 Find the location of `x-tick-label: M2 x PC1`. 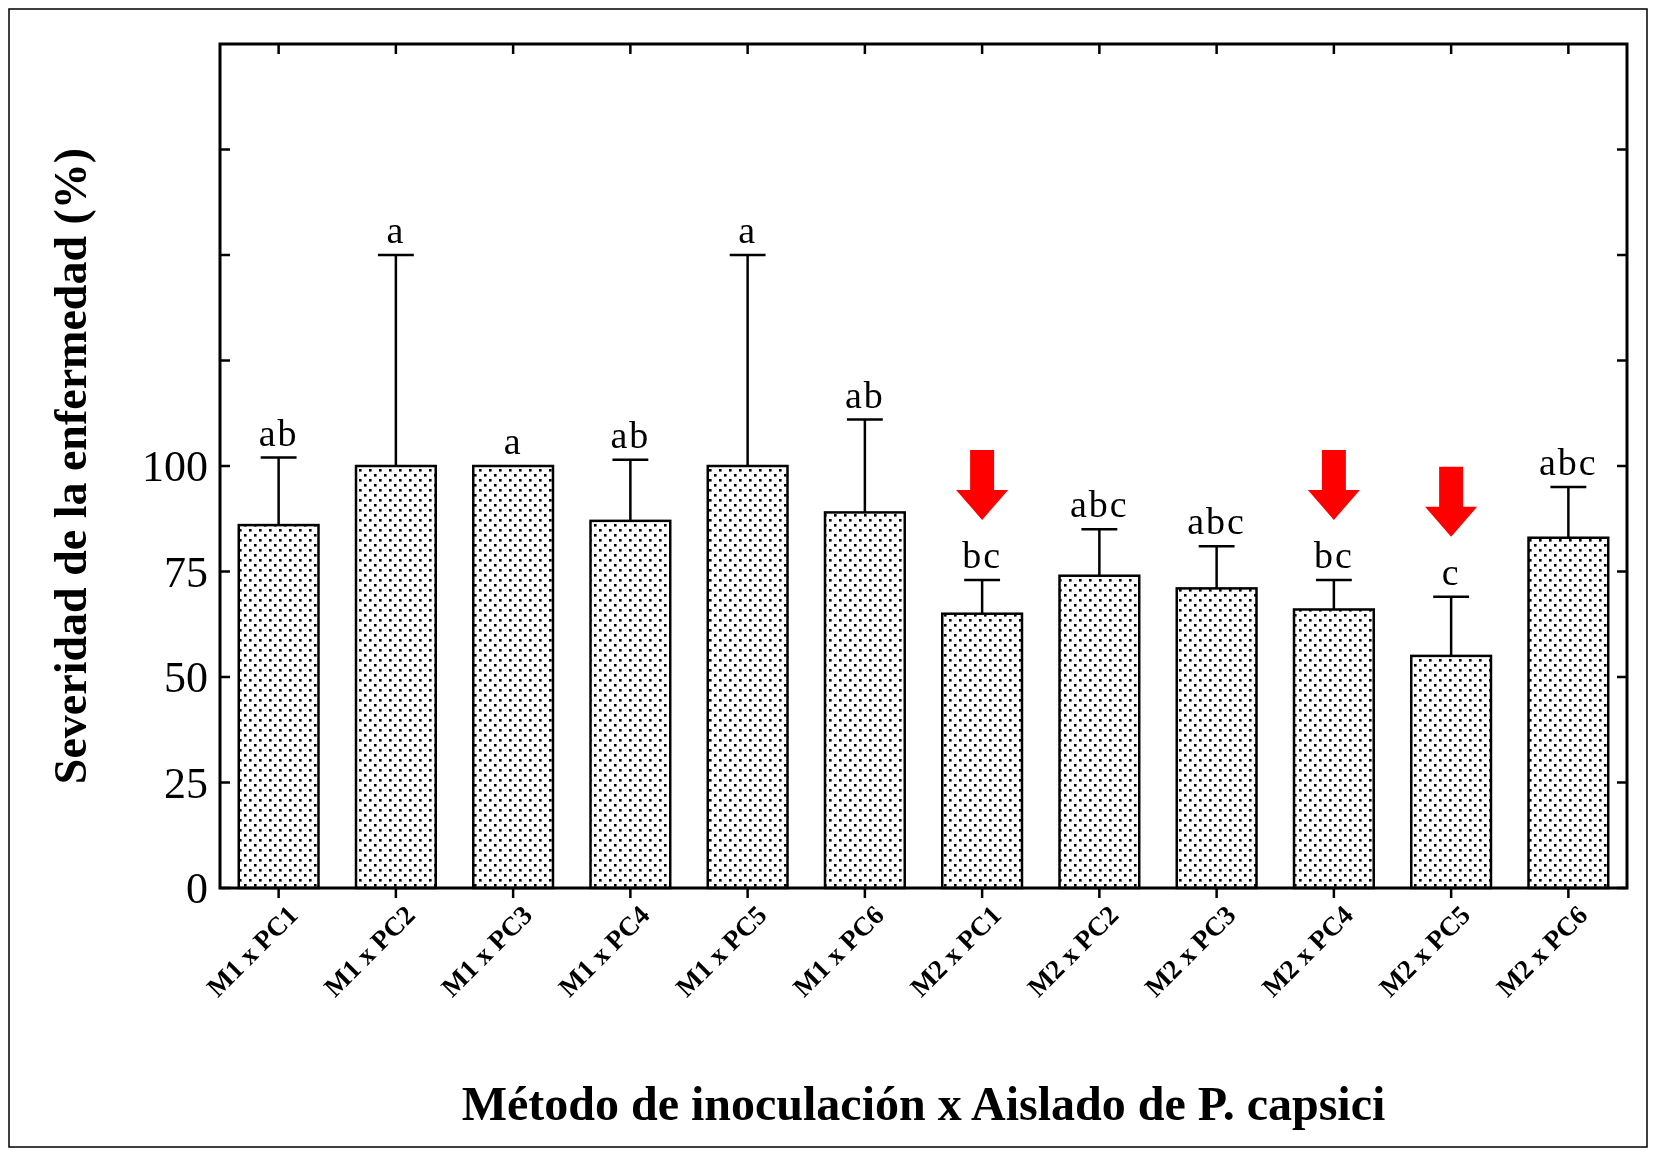

x-tick-label: M2 x PC1 is located at coordinates (956, 951).